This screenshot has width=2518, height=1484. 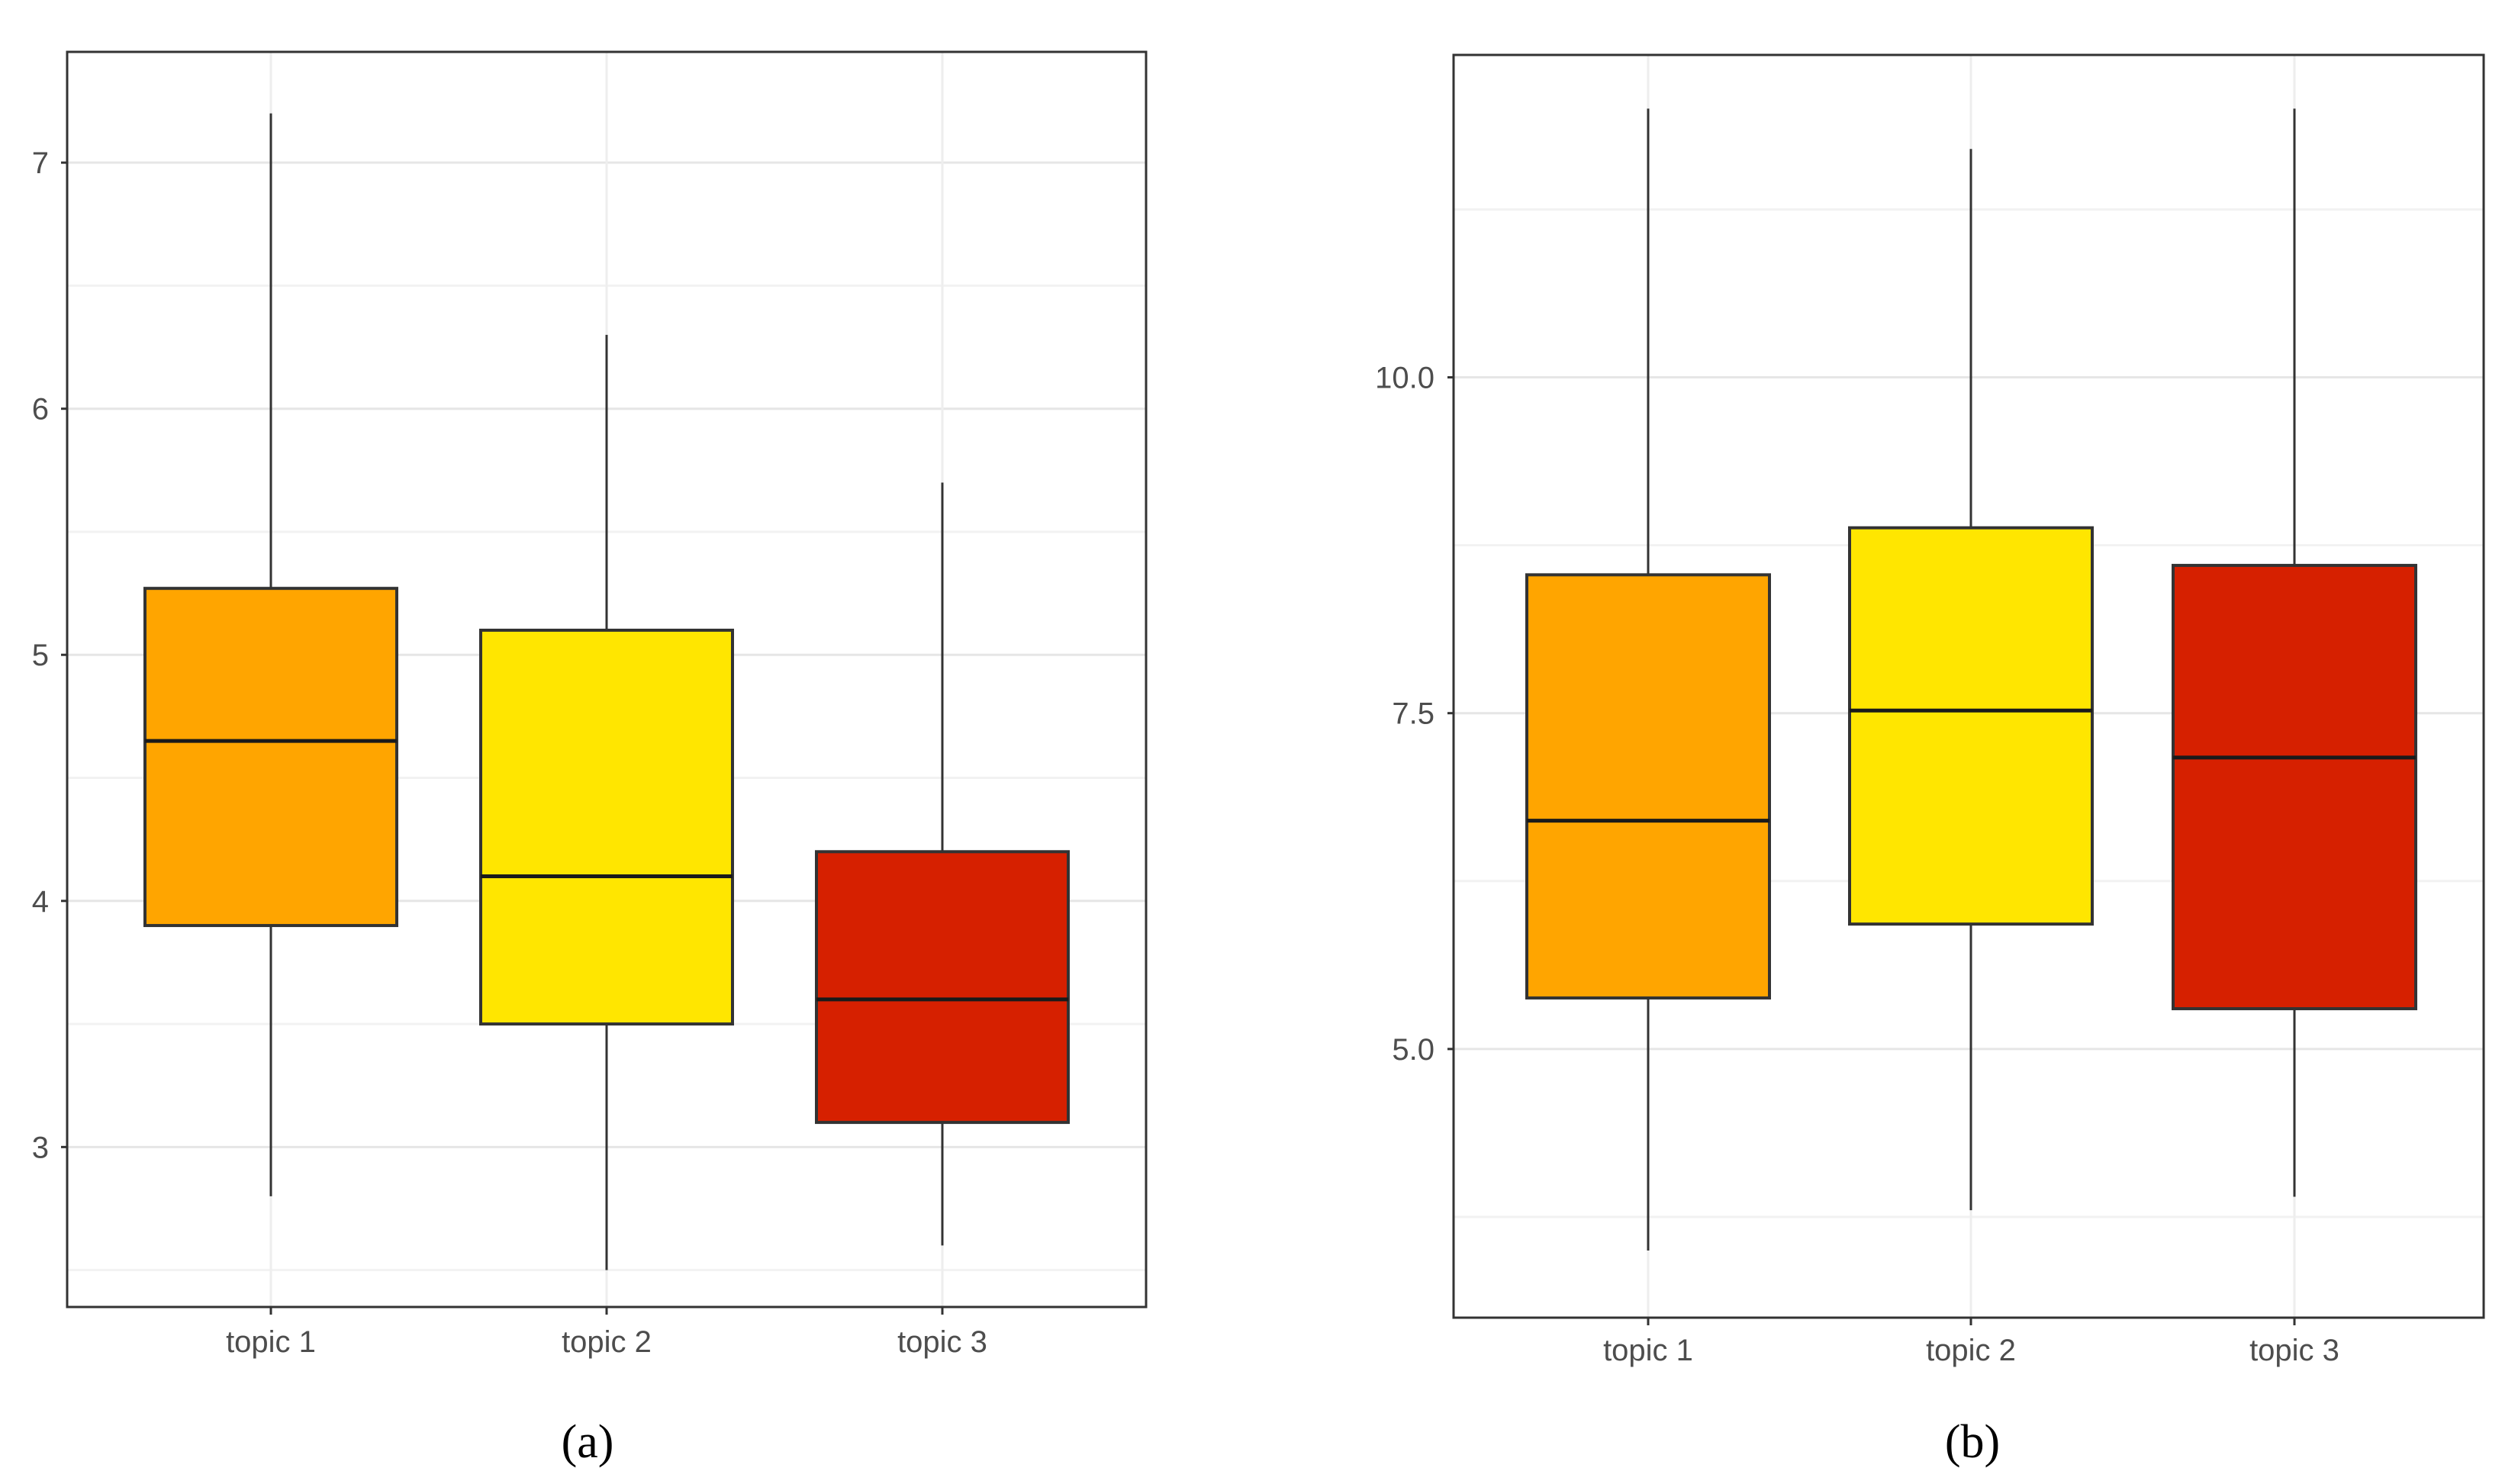 I want to click on x-tick-label-a: topic 1, so click(x=271, y=1342).